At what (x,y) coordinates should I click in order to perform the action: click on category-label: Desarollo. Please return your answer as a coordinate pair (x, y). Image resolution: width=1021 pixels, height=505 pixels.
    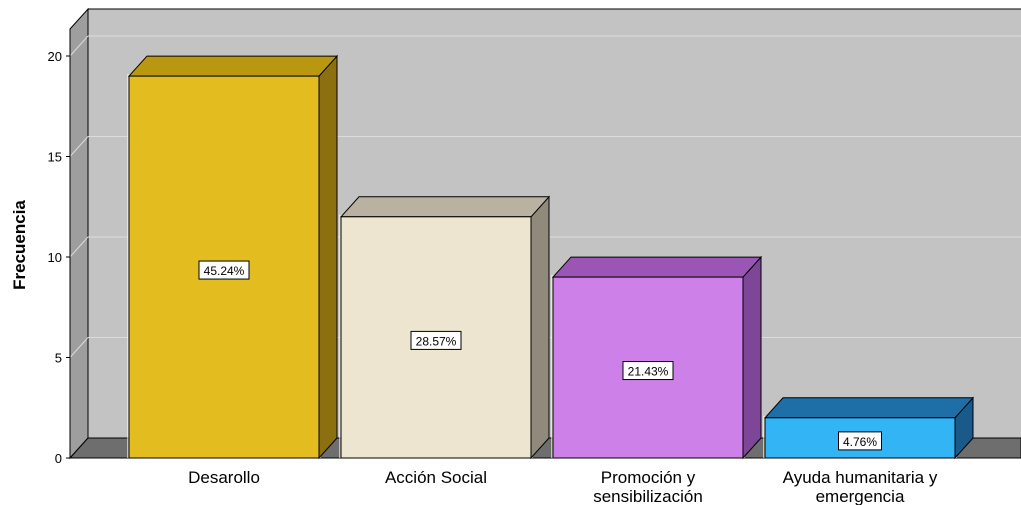
    Looking at the image, I should click on (224, 477).